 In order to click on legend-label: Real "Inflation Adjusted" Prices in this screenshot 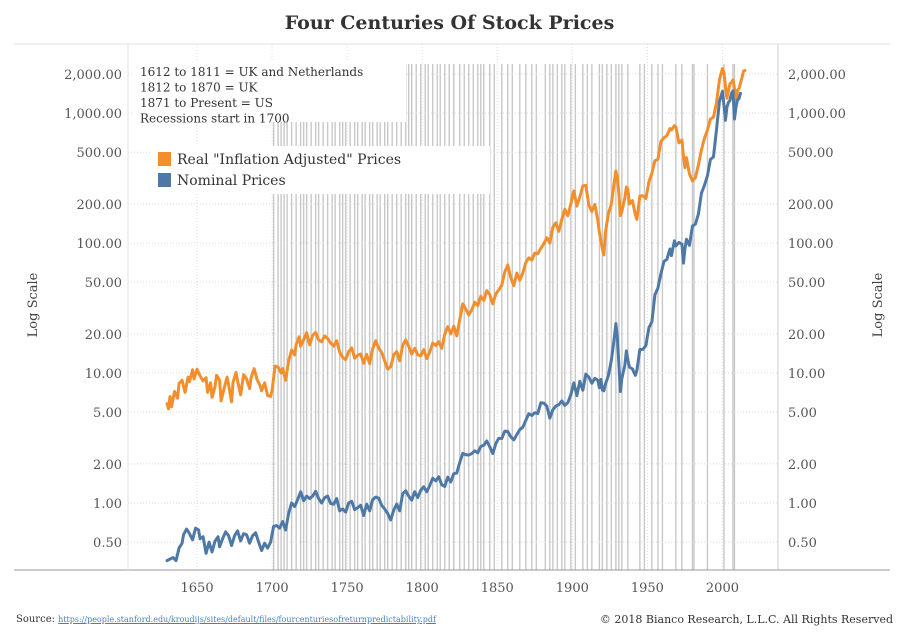, I will do `click(289, 160)`.